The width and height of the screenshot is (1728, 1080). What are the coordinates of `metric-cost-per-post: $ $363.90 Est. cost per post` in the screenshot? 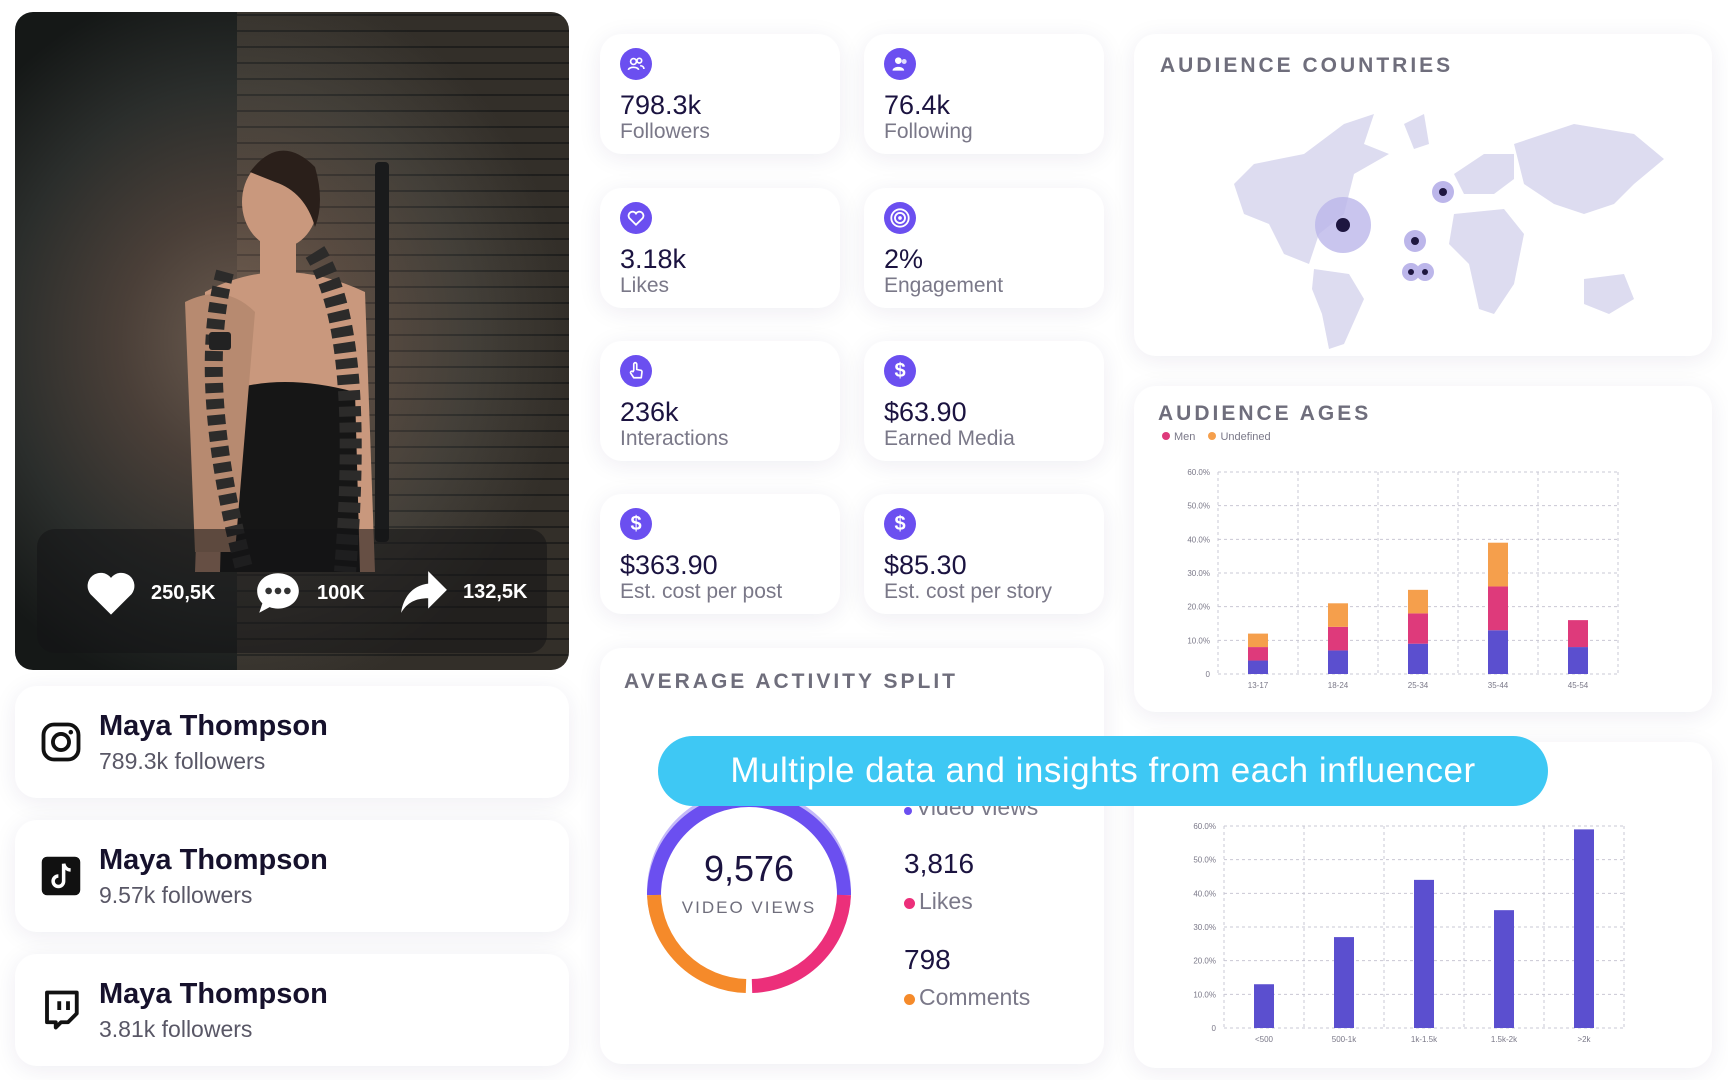 It's located at (720, 554).